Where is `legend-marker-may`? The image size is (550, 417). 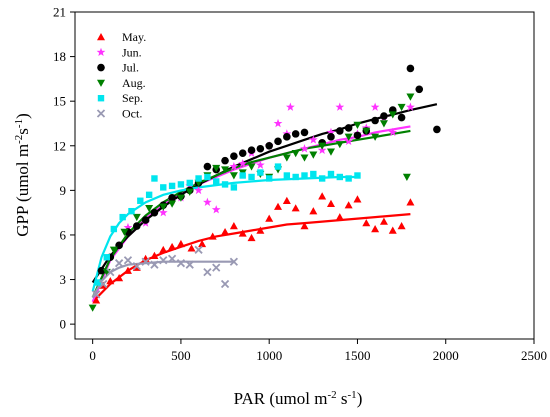
legend-marker-may is located at coordinates (101, 37).